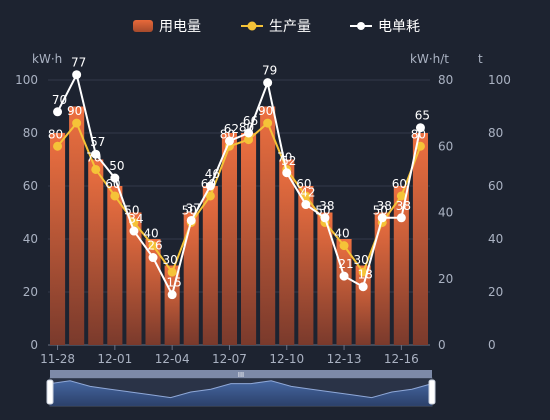  Describe the element at coordinates (180, 27) in the screenshot. I see `legend-label-power: 用电量` at that location.